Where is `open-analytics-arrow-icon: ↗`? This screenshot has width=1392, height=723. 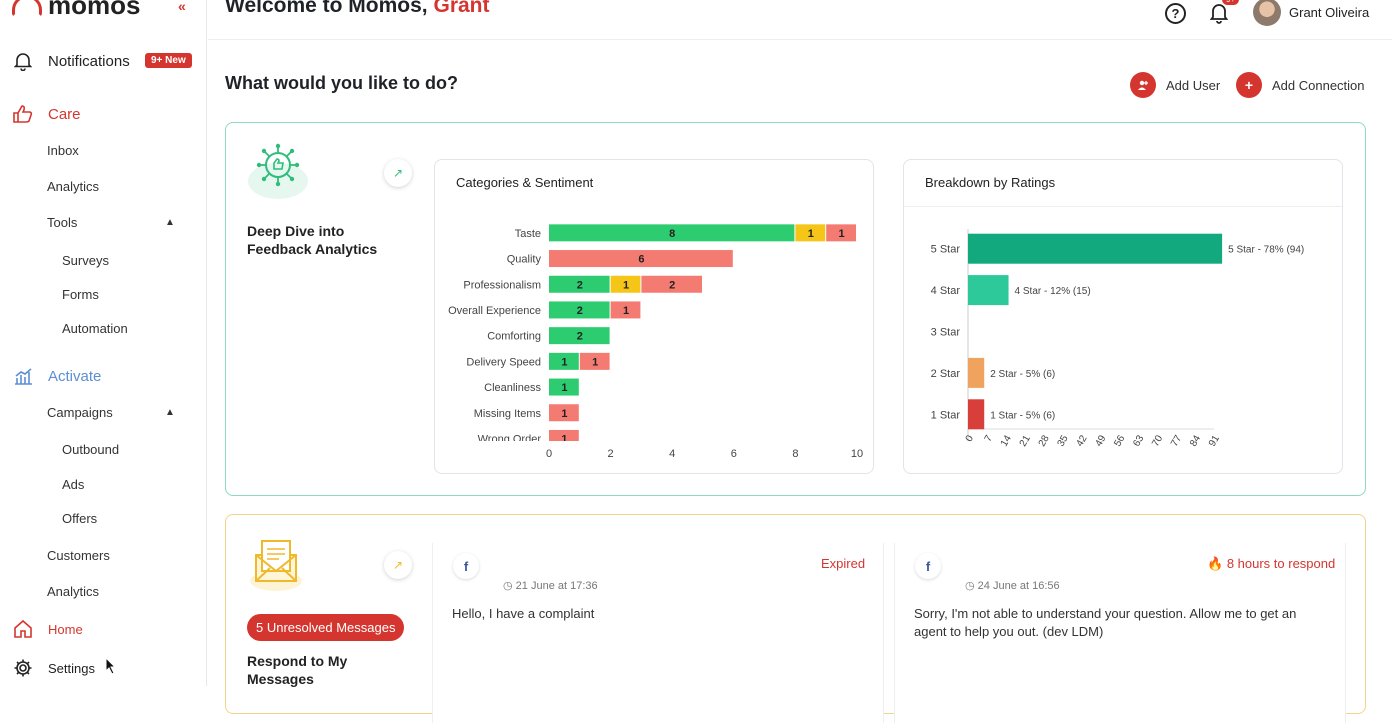 open-analytics-arrow-icon: ↗ is located at coordinates (398, 173).